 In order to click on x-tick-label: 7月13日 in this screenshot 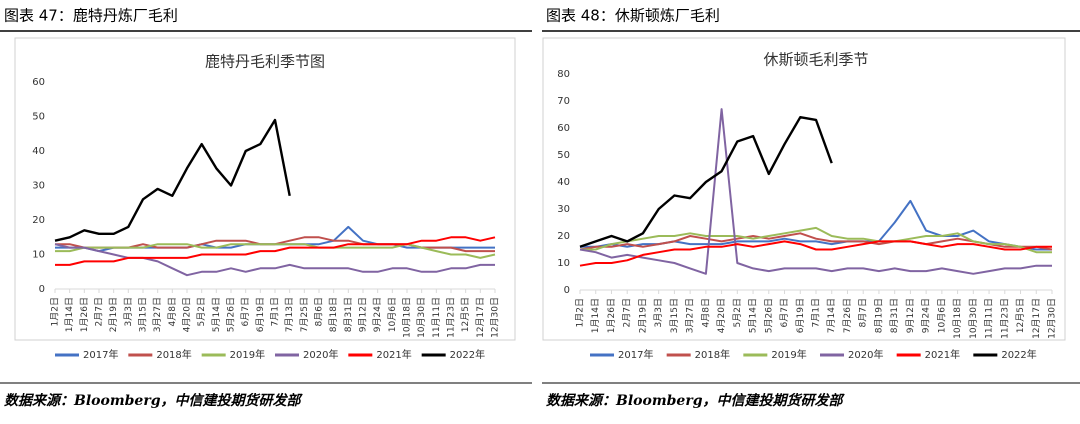, I will do `click(289, 314)`.